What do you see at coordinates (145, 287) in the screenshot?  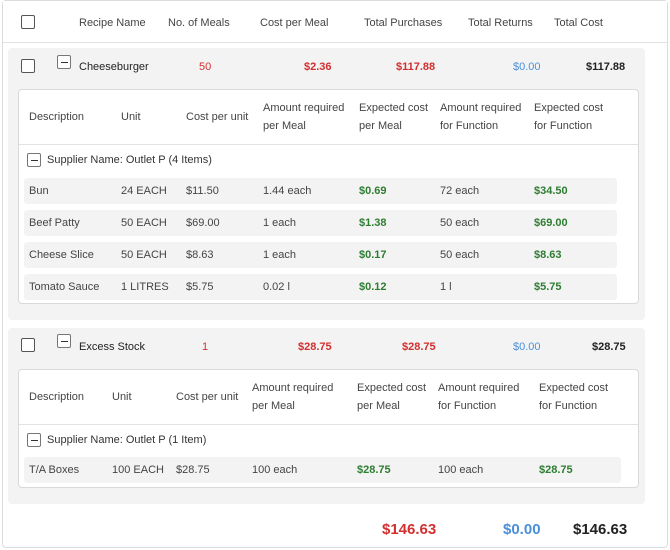 I see `item-unit: 1 LITRES` at bounding box center [145, 287].